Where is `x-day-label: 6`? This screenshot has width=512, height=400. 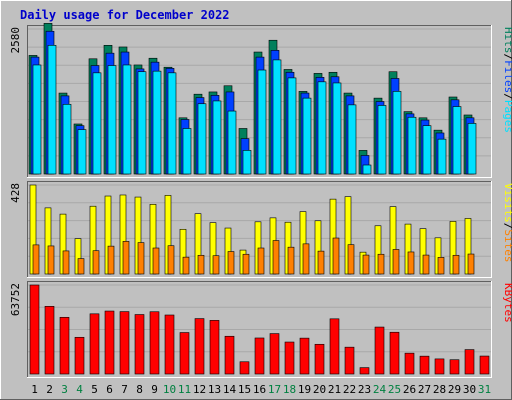 x-day-label: 6 is located at coordinates (109, 389).